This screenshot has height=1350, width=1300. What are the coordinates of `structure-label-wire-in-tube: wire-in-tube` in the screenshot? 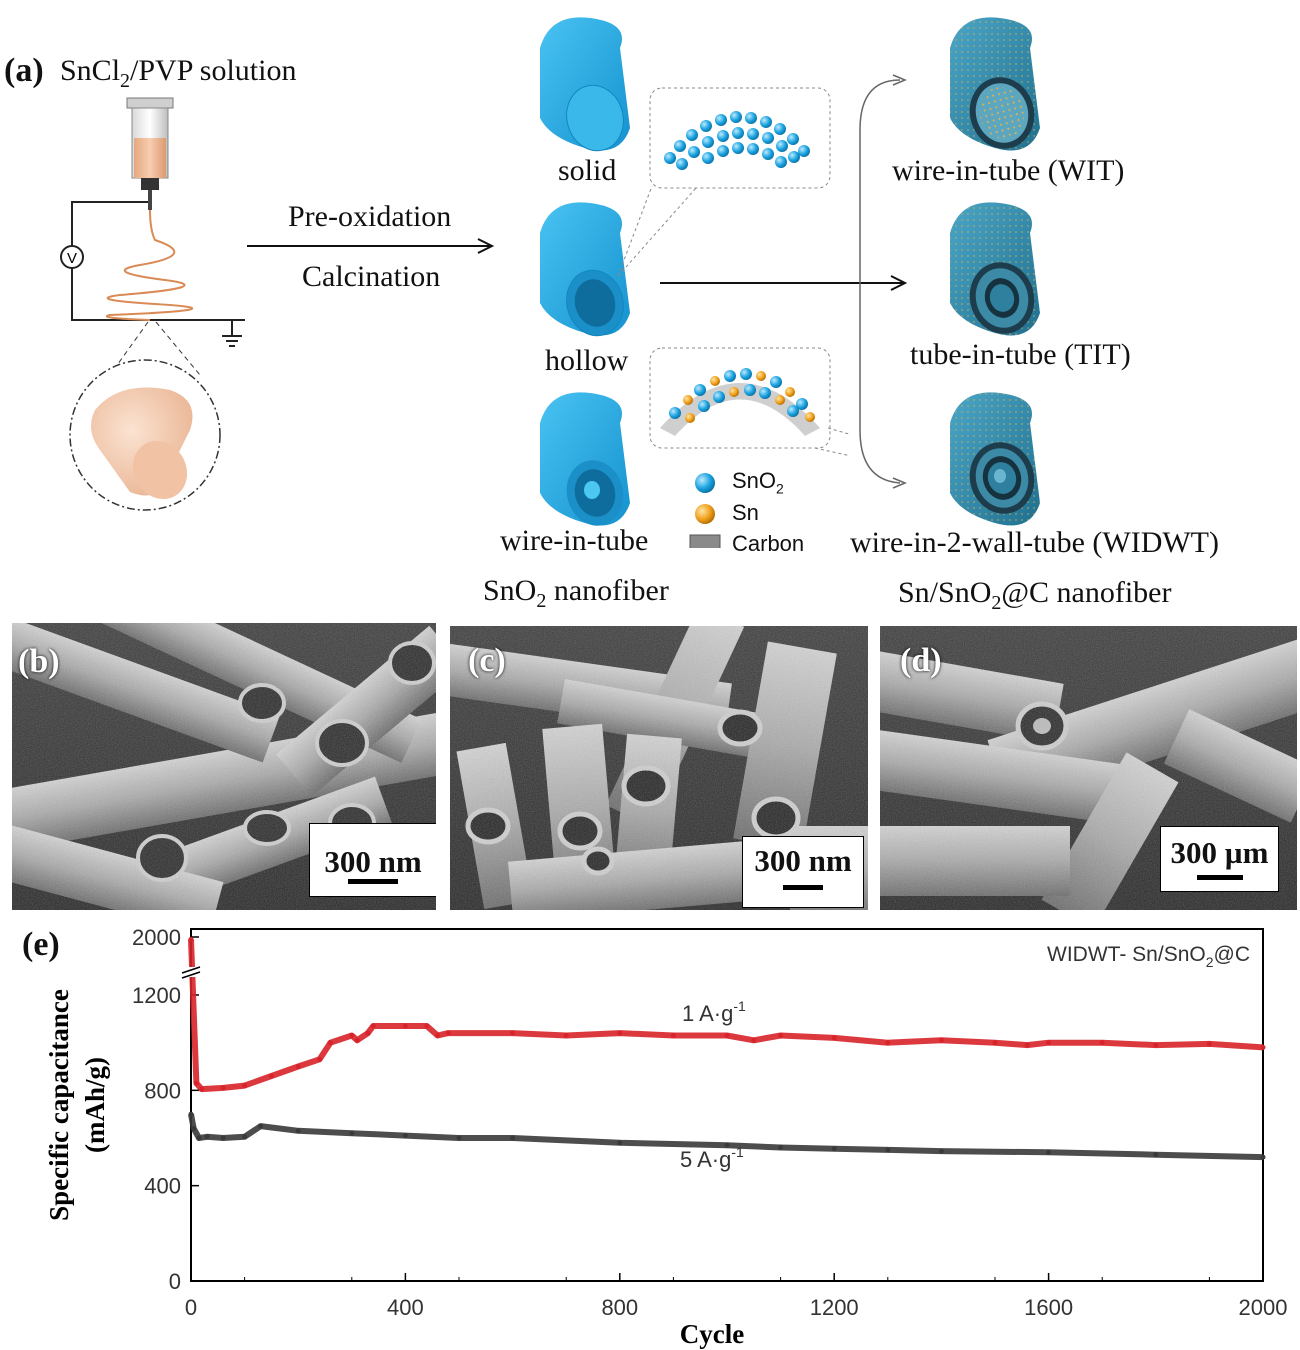 It's located at (574, 540).